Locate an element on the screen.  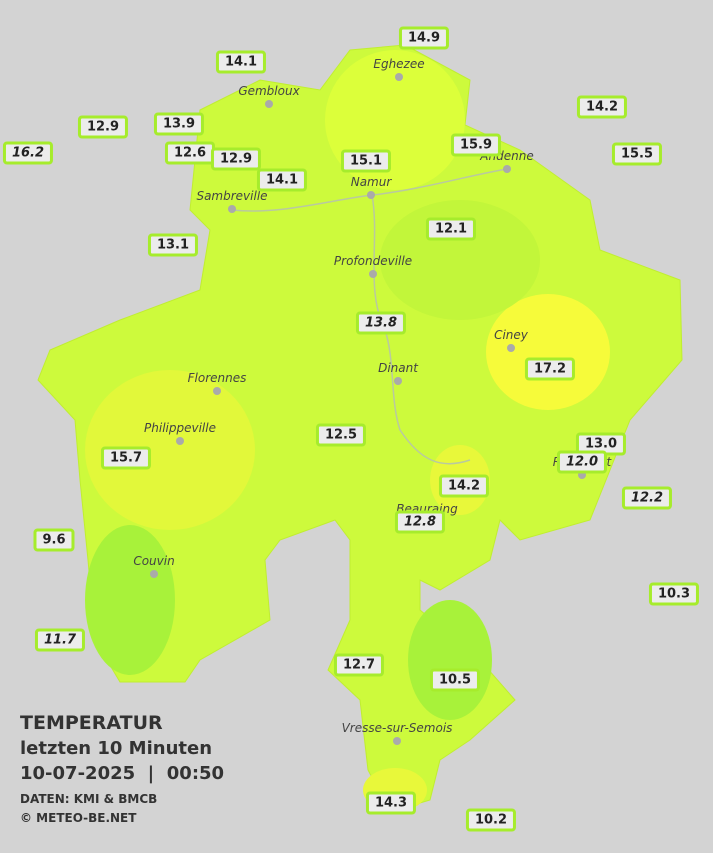
town-name: Sambreville is located at coordinates (232, 196).